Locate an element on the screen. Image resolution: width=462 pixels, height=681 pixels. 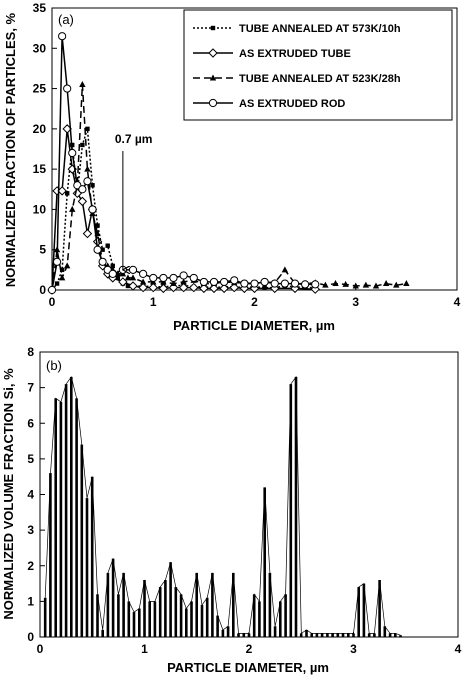
legend-label: TUBE ANNEALED AT 523K/28h is located at coordinates (320, 79).